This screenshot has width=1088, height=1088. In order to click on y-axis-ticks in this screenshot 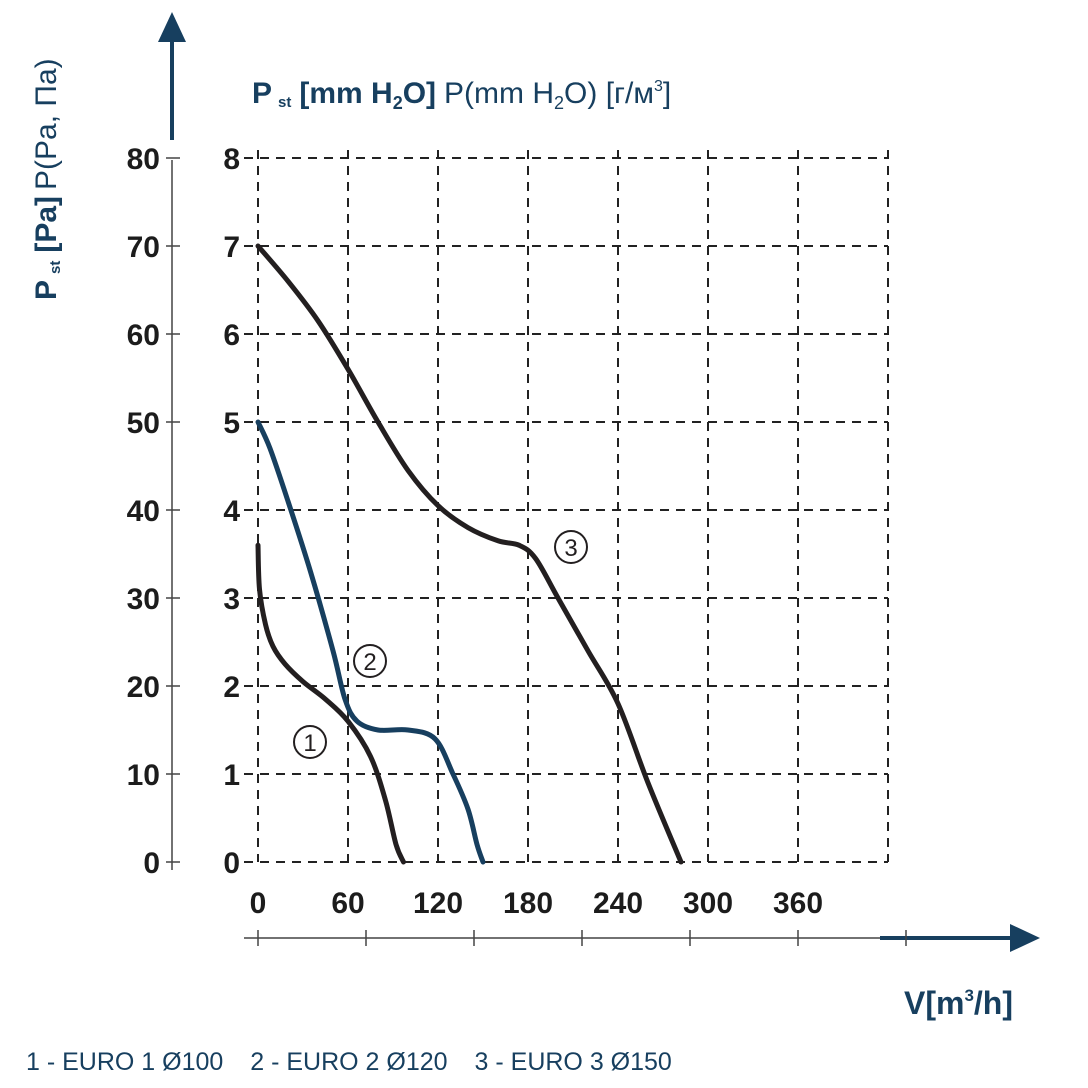, I will do `click(173, 510)`.